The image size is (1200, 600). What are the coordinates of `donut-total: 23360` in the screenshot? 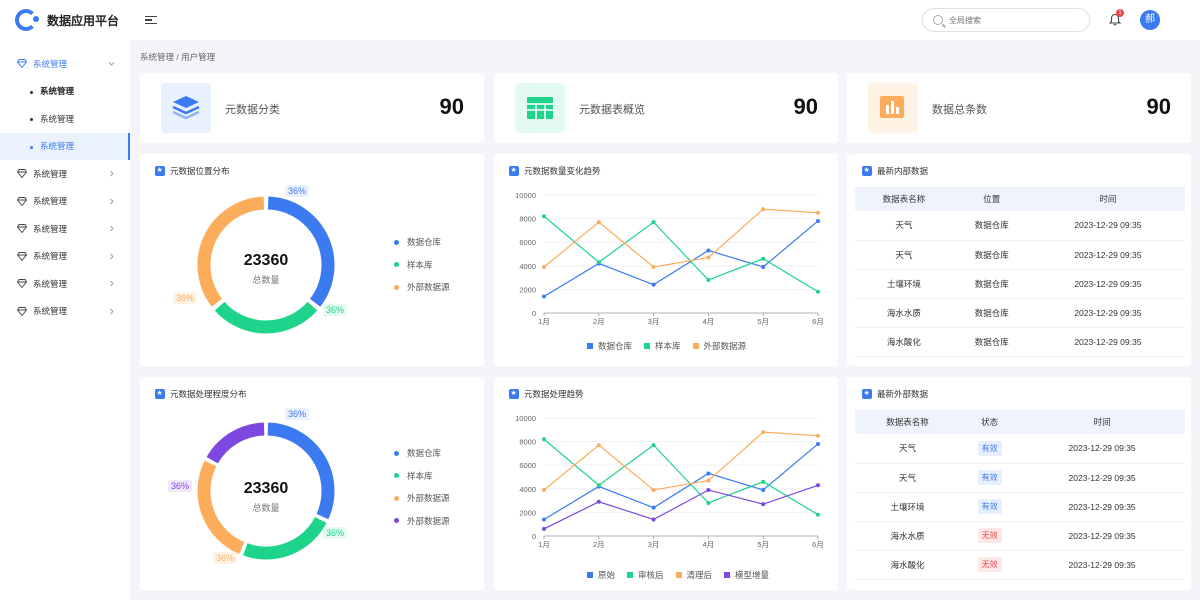 It's located at (266, 488).